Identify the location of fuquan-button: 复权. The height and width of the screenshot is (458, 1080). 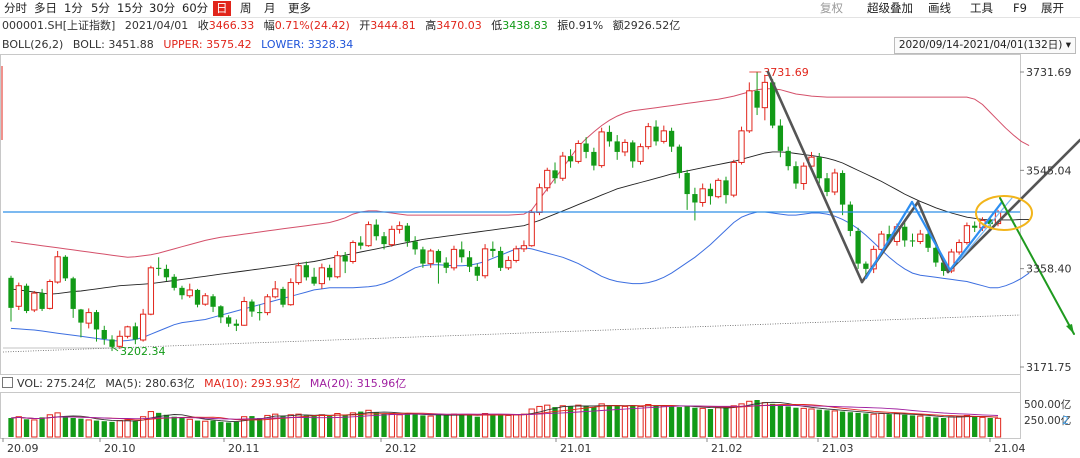
(831, 8).